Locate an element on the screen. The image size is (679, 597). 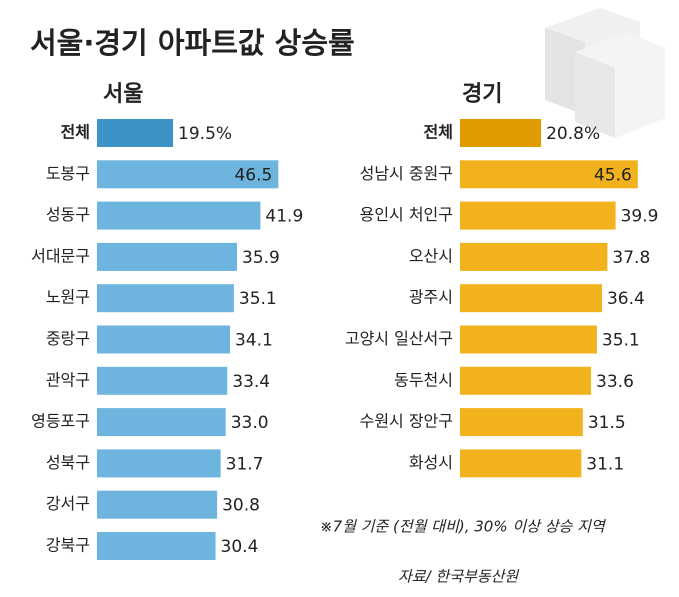
category-label: 성동구 is located at coordinates (68, 214).